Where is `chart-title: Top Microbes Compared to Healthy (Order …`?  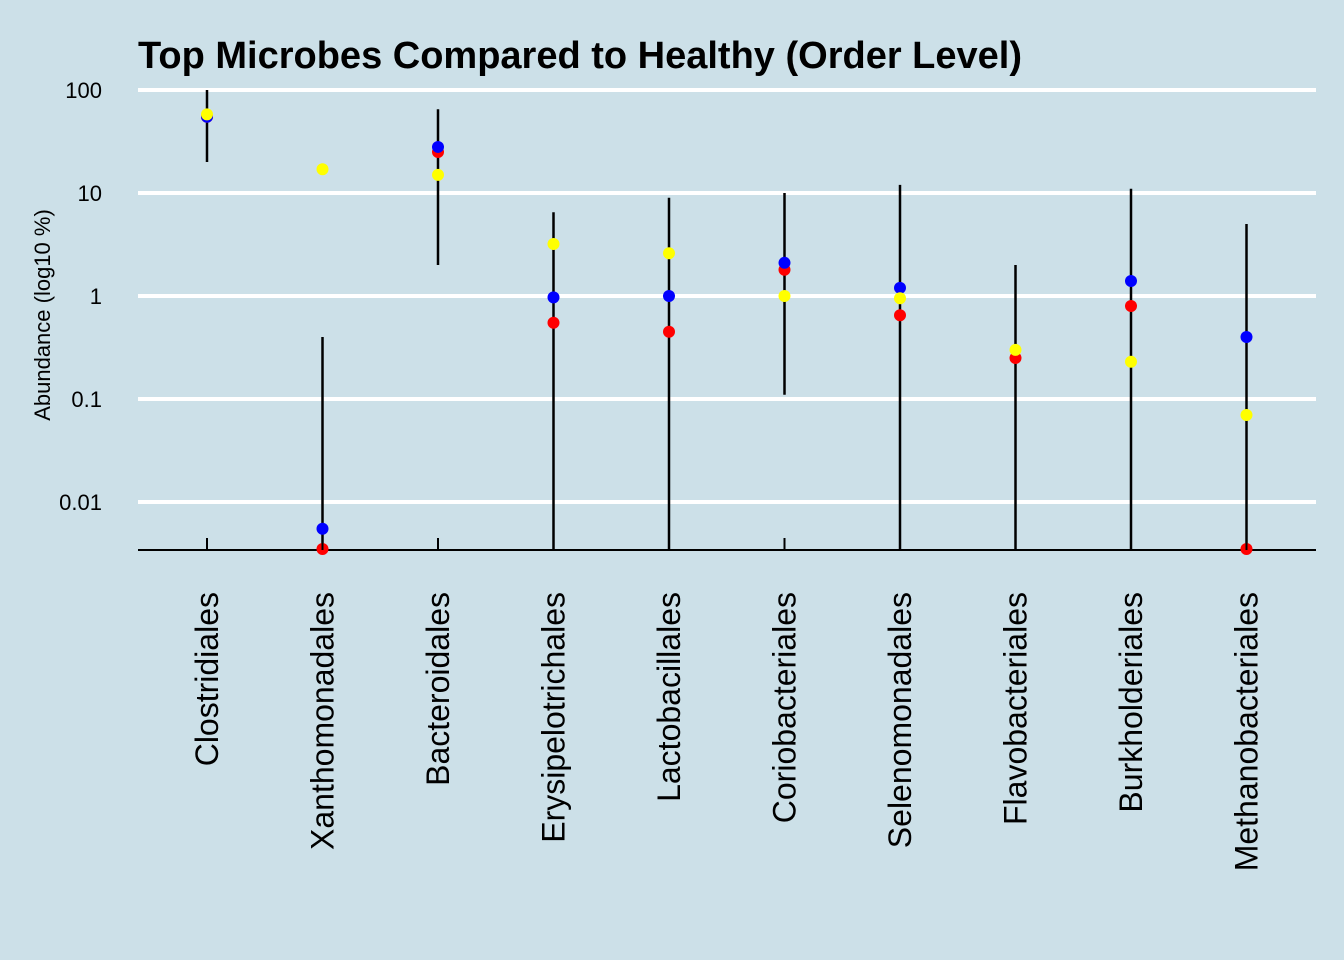
chart-title: Top Microbes Compared to Healthy (Order … is located at coordinates (580, 56).